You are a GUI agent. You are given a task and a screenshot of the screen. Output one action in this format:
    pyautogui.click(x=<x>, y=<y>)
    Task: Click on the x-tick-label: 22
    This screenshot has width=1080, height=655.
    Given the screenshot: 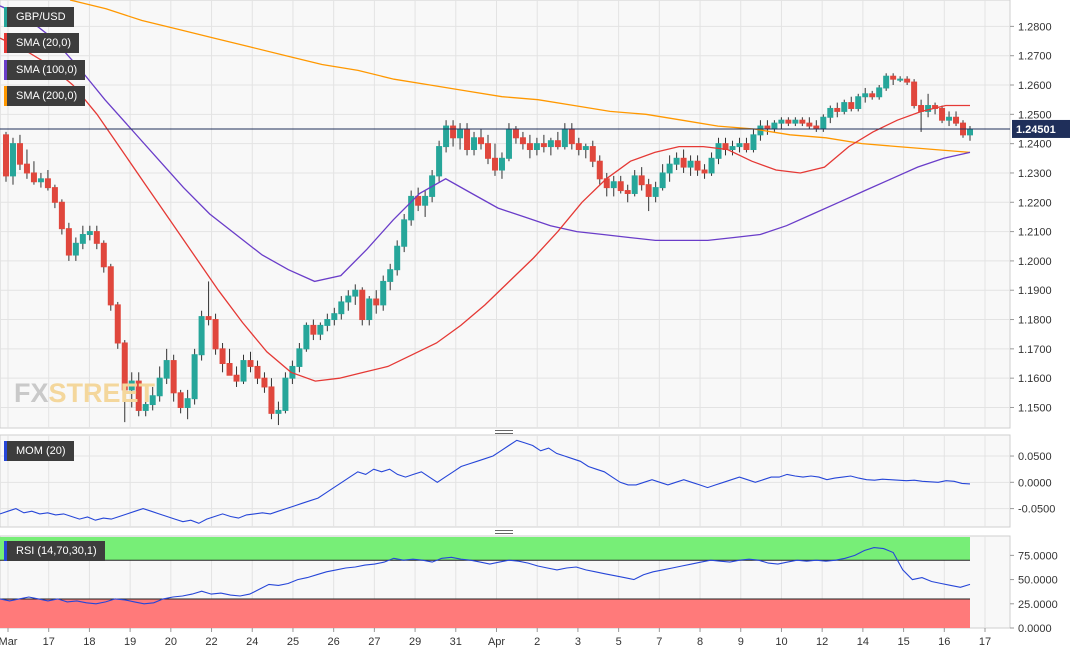 What is the action you would take?
    pyautogui.click(x=211, y=642)
    